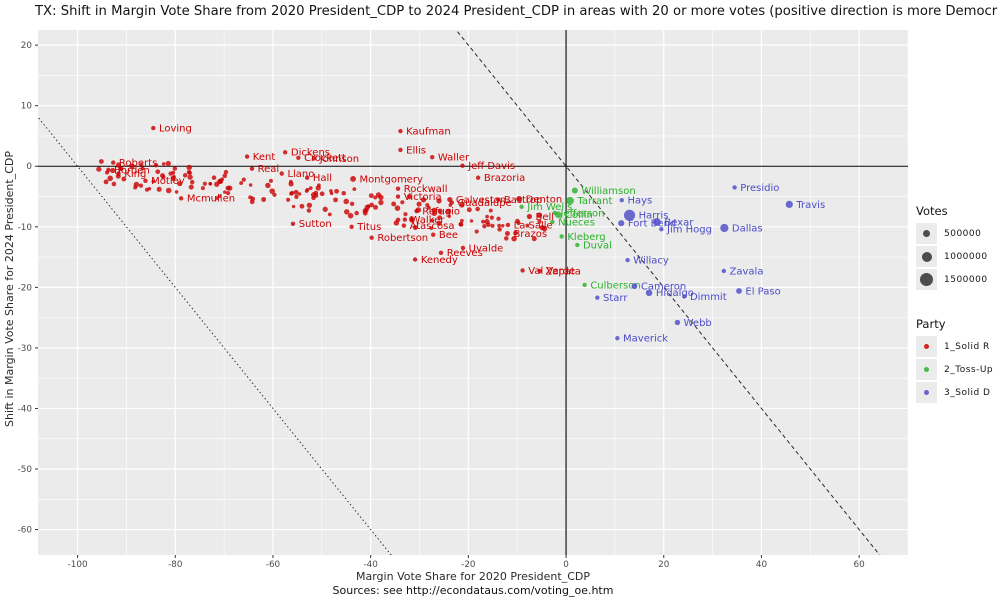 The height and width of the screenshot is (600, 1000). I want to click on point-label: Guadalupe, so click(484, 203).